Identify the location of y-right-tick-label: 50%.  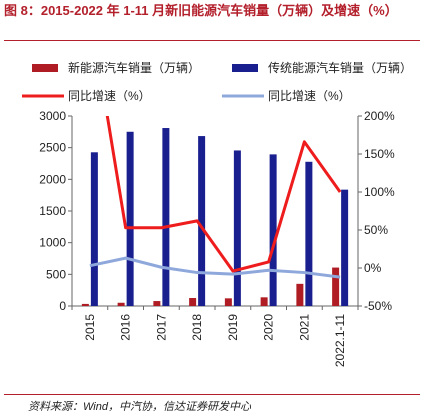
(376, 230).